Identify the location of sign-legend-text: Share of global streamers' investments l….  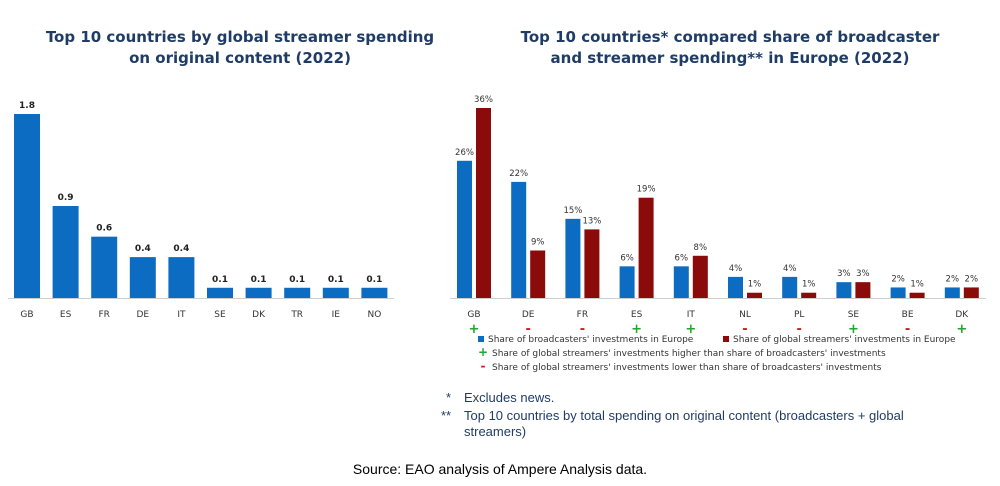
(687, 368).